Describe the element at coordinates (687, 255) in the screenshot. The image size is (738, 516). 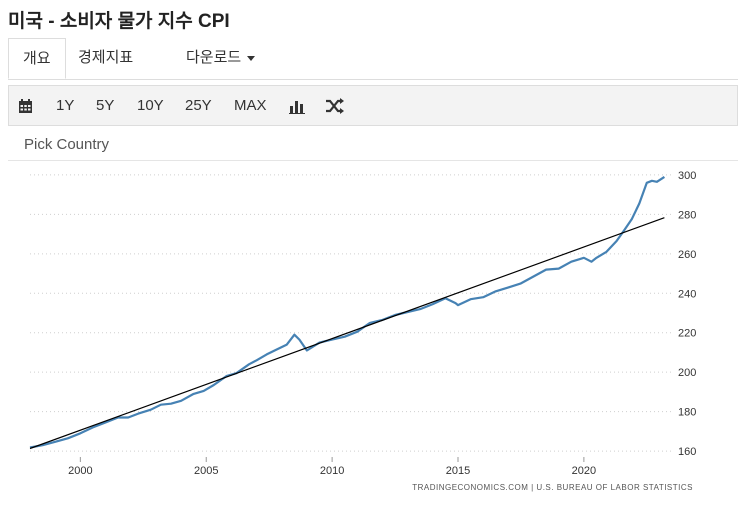
I see `y-tick-label: 260` at that location.